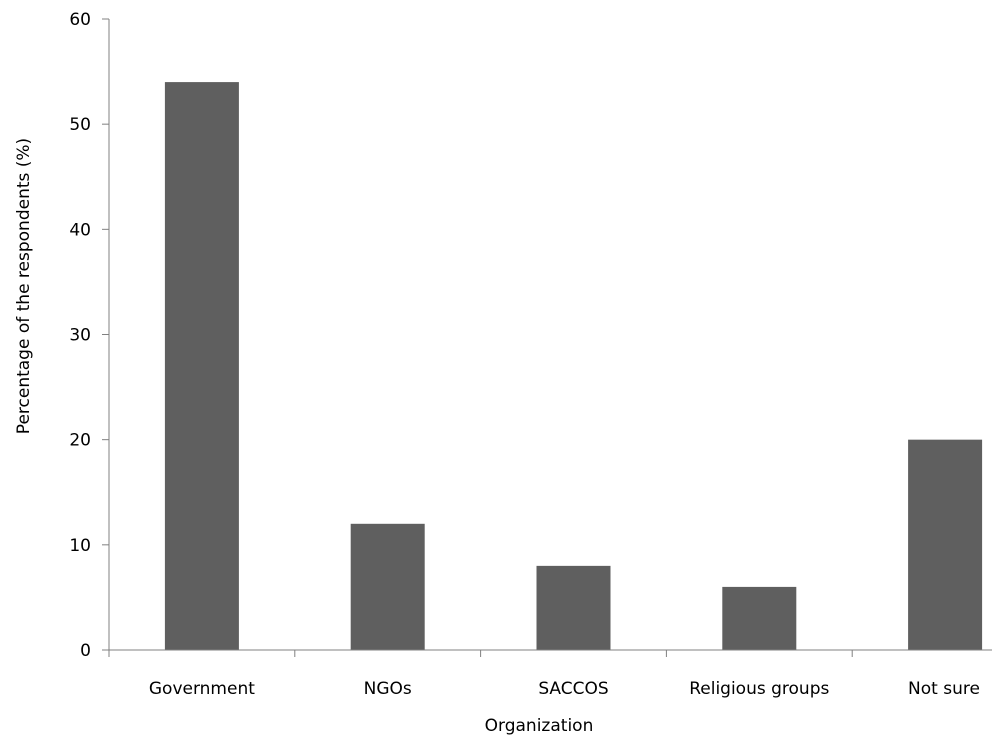 The height and width of the screenshot is (742, 992). I want to click on bar-saccos, so click(573, 607).